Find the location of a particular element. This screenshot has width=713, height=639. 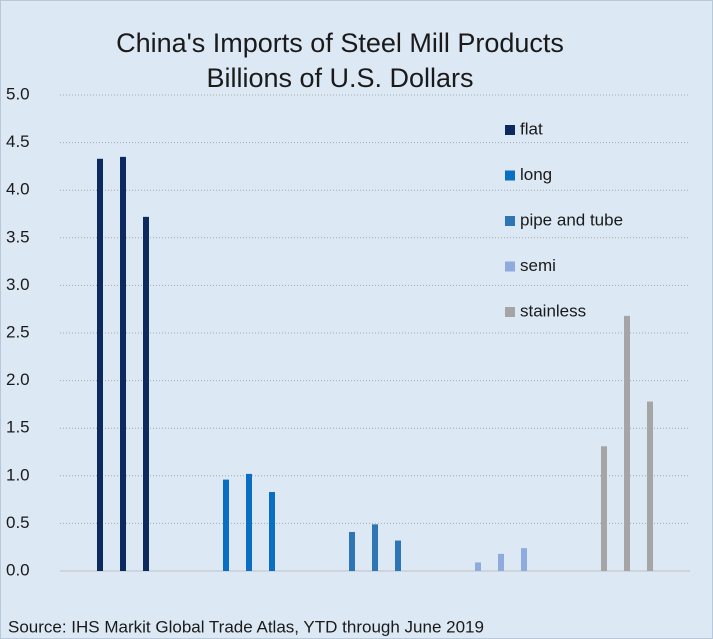

chart-subtitle: Billions of U.S. Dollars is located at coordinates (339, 78).